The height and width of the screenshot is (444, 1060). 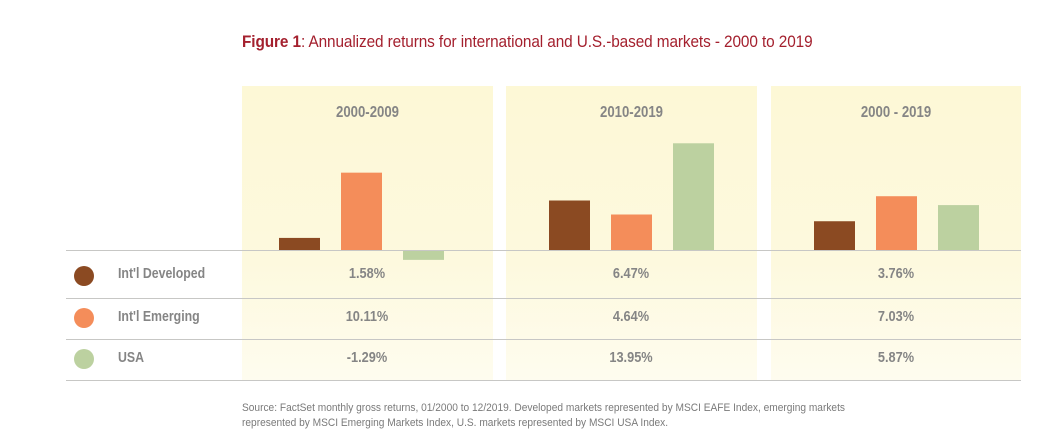 What do you see at coordinates (159, 317) in the screenshot?
I see `legend-label: Int'l Emerging` at bounding box center [159, 317].